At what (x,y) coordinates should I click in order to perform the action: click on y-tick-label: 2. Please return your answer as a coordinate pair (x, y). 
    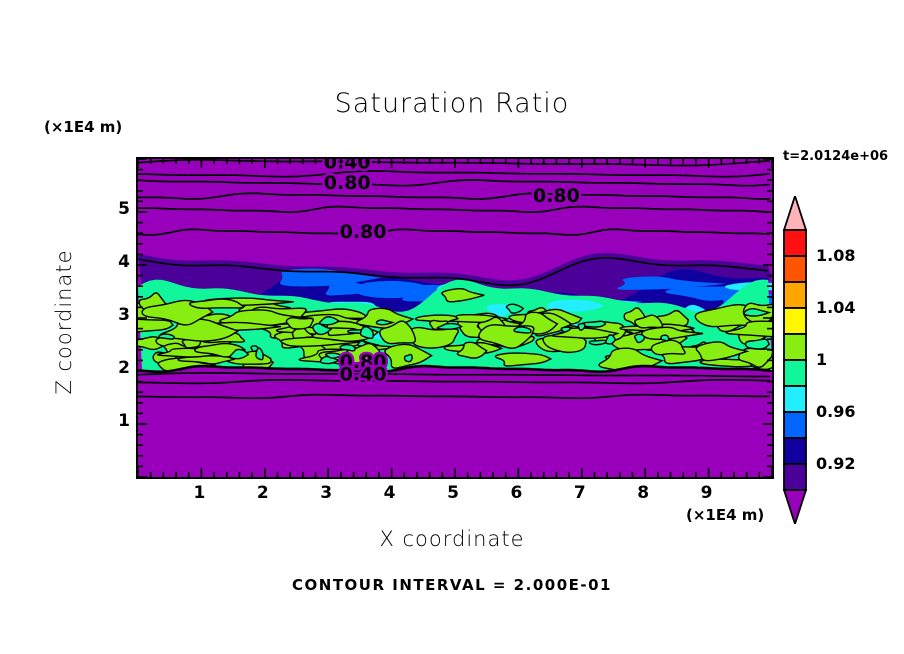
    Looking at the image, I should click on (124, 368).